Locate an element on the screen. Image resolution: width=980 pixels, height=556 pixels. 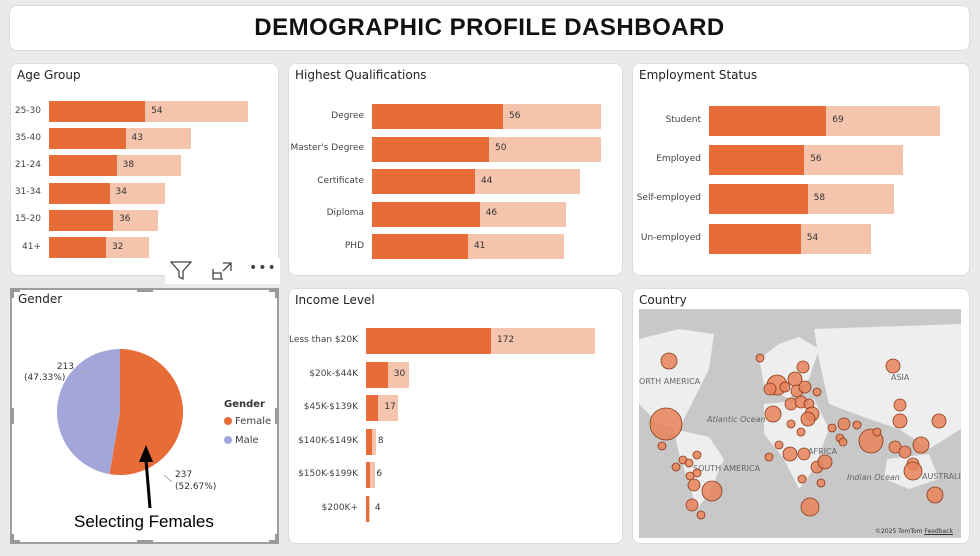
data-label: 41 is located at coordinates (479, 245).